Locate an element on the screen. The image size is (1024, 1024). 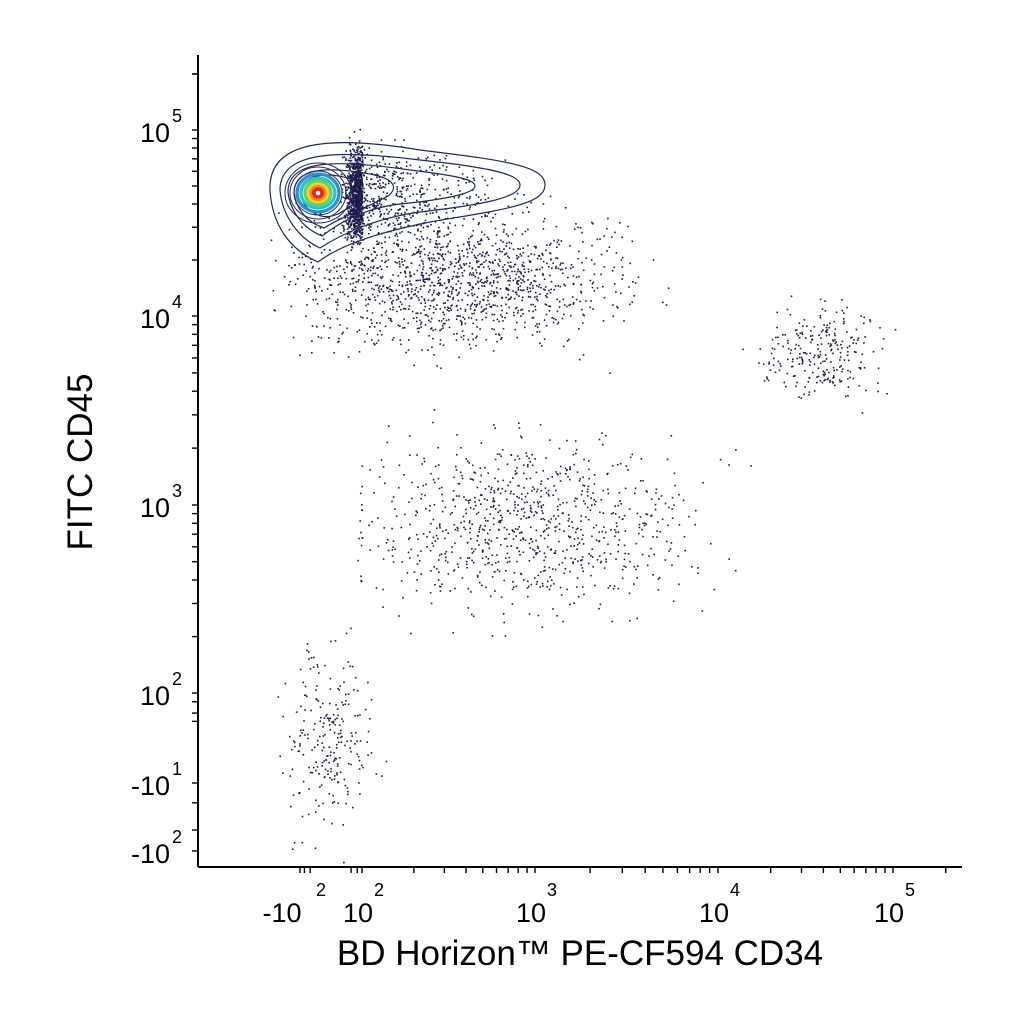
contour-fill is located at coordinates (318, 193).